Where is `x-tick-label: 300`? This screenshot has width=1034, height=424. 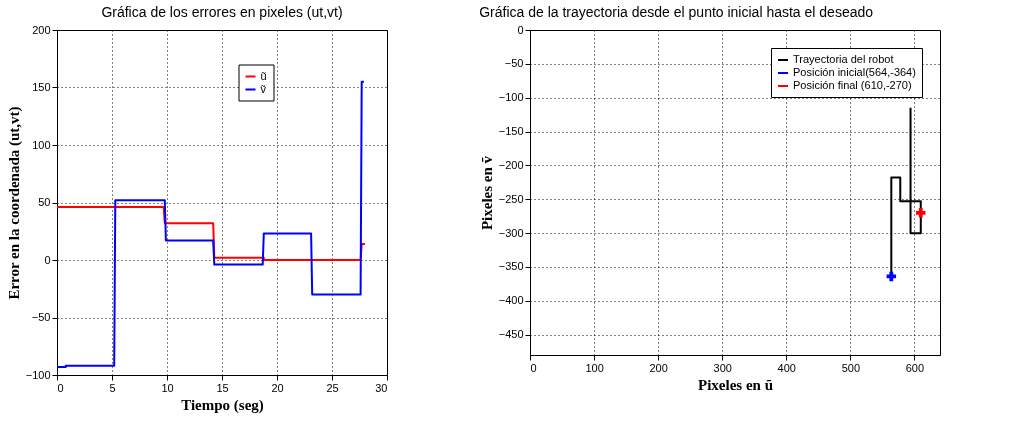
x-tick-label: 300 is located at coordinates (722, 367).